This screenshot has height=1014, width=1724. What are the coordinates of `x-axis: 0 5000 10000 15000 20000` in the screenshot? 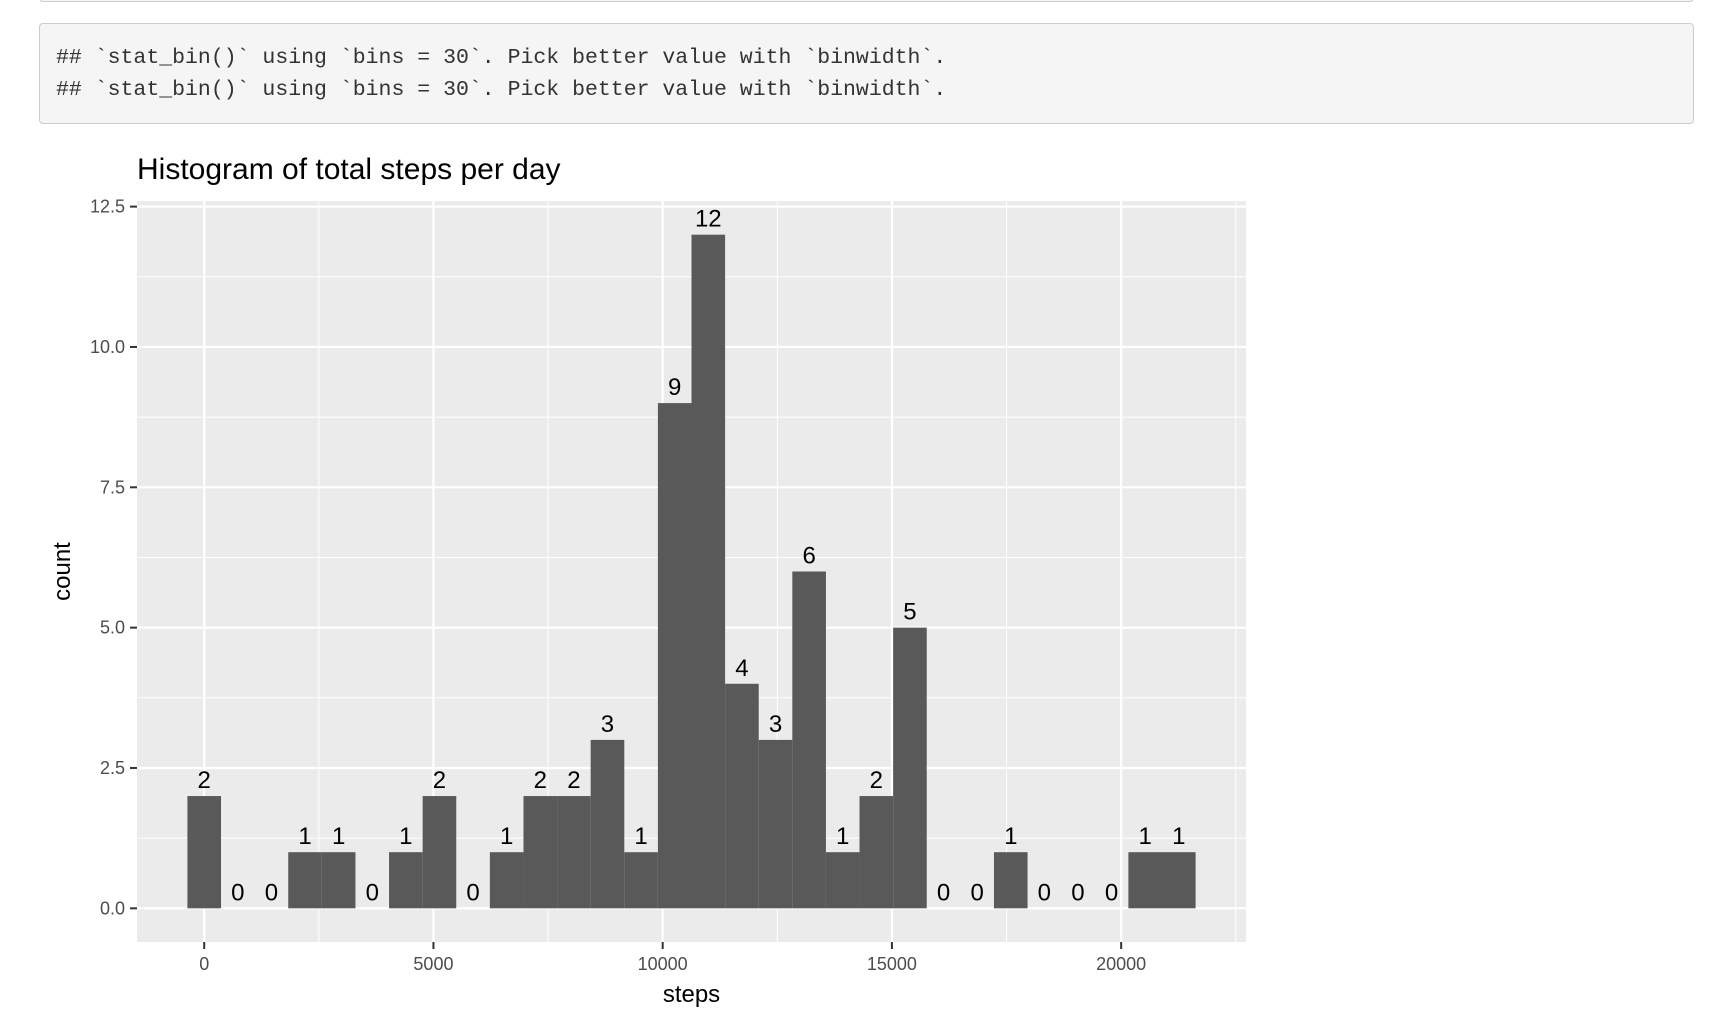 It's located at (672, 958).